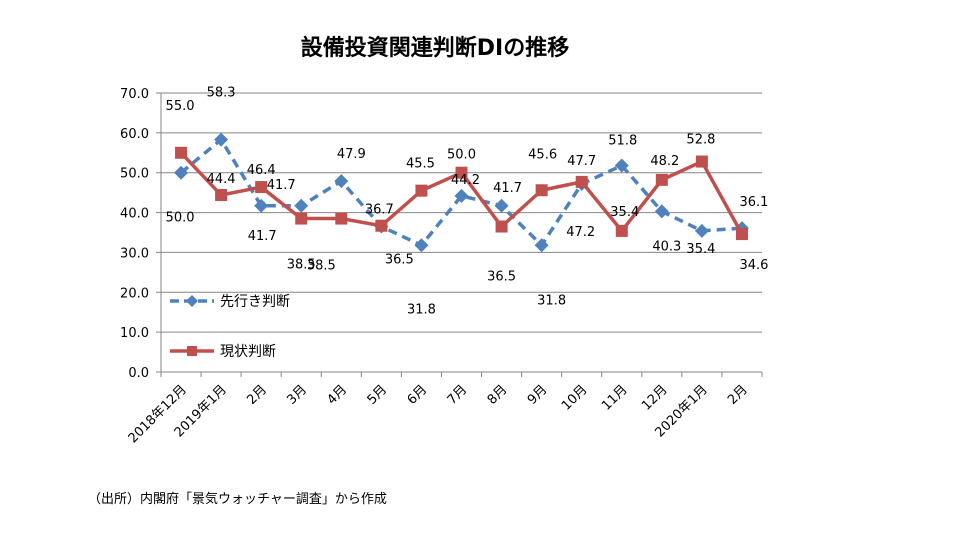  Describe the element at coordinates (458, 395) in the screenshot. I see `x-tick-label: 7月` at that location.